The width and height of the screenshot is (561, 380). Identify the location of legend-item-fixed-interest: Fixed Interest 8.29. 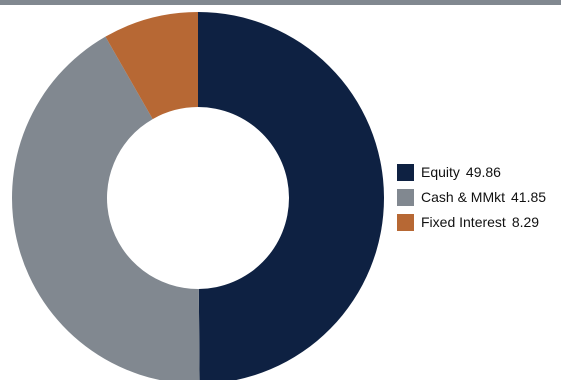
(471, 222).